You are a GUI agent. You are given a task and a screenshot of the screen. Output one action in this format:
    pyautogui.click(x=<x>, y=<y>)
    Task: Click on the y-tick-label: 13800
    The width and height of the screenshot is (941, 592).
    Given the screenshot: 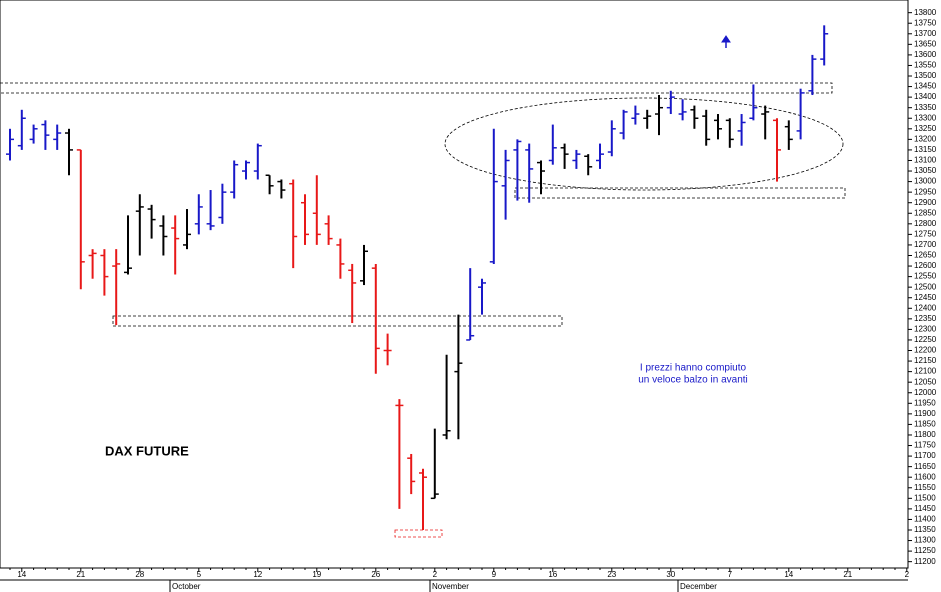 What is the action you would take?
    pyautogui.click(x=925, y=12)
    